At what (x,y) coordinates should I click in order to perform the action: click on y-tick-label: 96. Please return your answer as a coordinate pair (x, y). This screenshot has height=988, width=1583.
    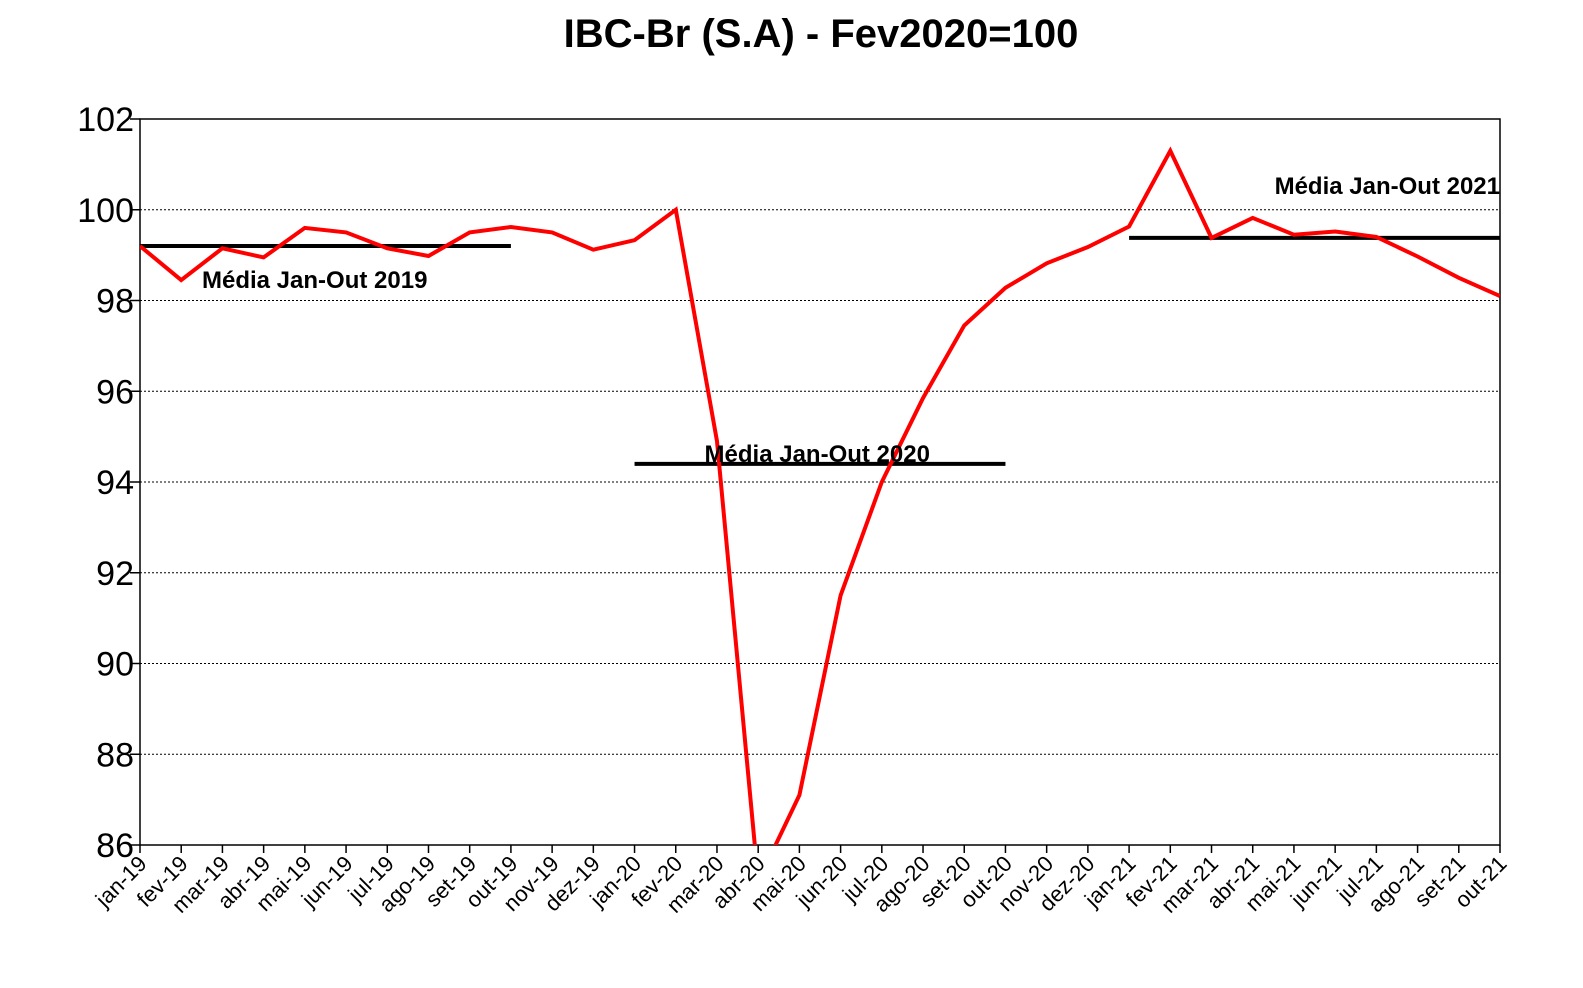
    Looking at the image, I should click on (115, 392).